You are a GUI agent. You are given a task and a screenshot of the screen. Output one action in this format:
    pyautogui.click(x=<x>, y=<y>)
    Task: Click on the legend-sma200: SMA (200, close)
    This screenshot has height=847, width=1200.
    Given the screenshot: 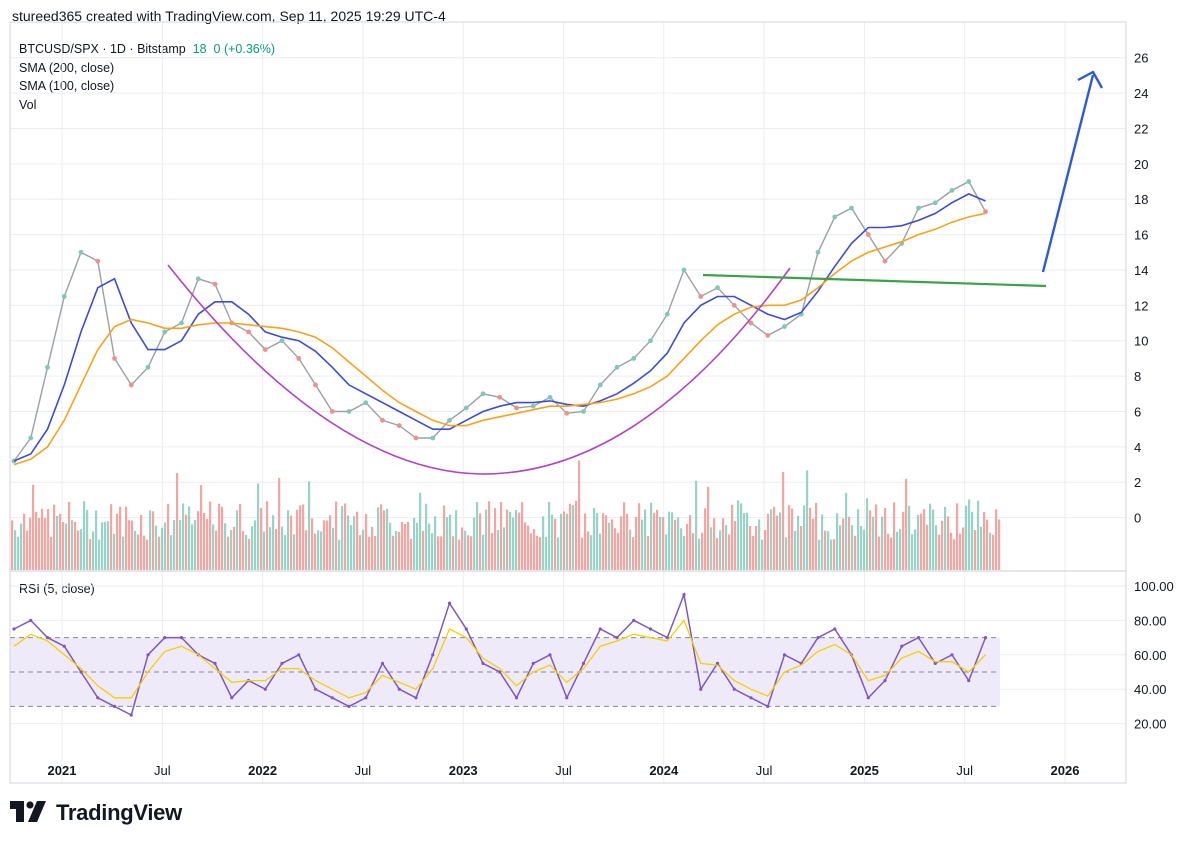 What is the action you would take?
    pyautogui.click(x=67, y=67)
    